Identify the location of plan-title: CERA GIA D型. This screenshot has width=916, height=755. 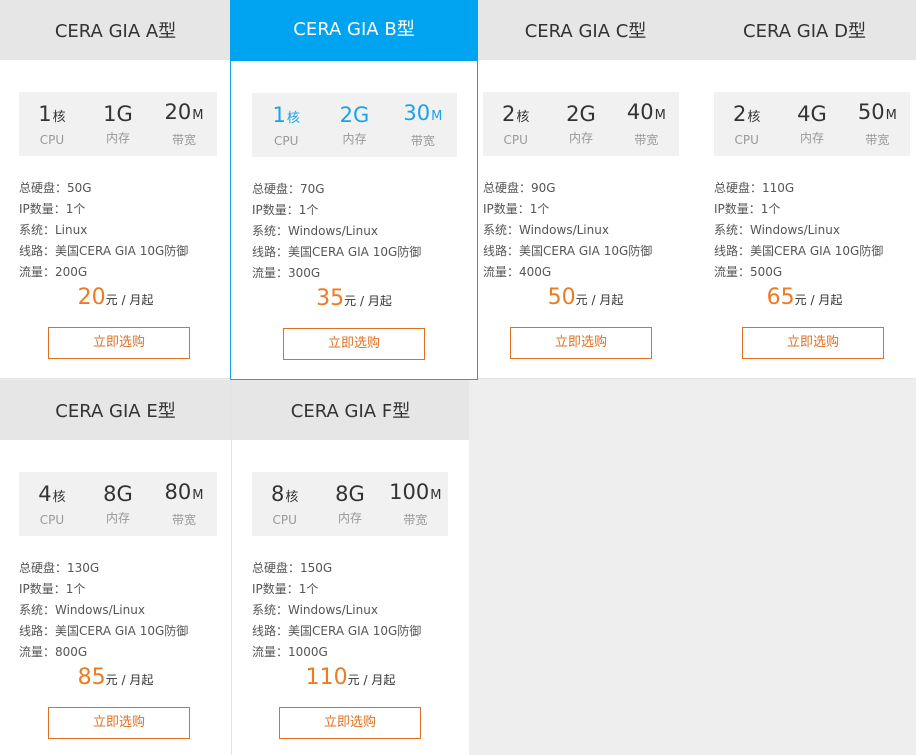
(804, 30).